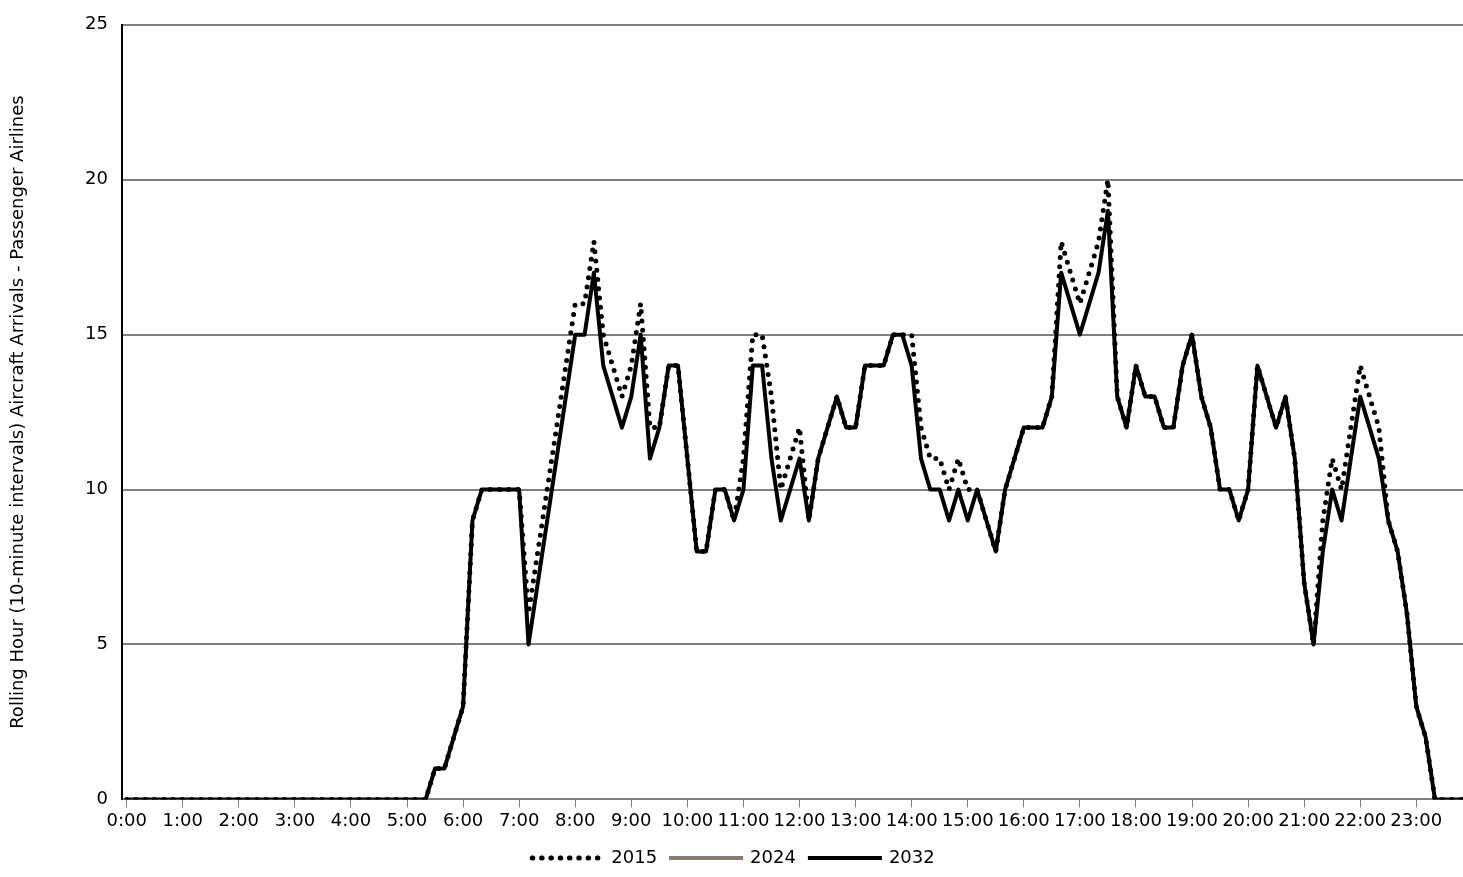 The width and height of the screenshot is (1463, 877). Describe the element at coordinates (463, 819) in the screenshot. I see `x-tick-label: 6:00` at that location.